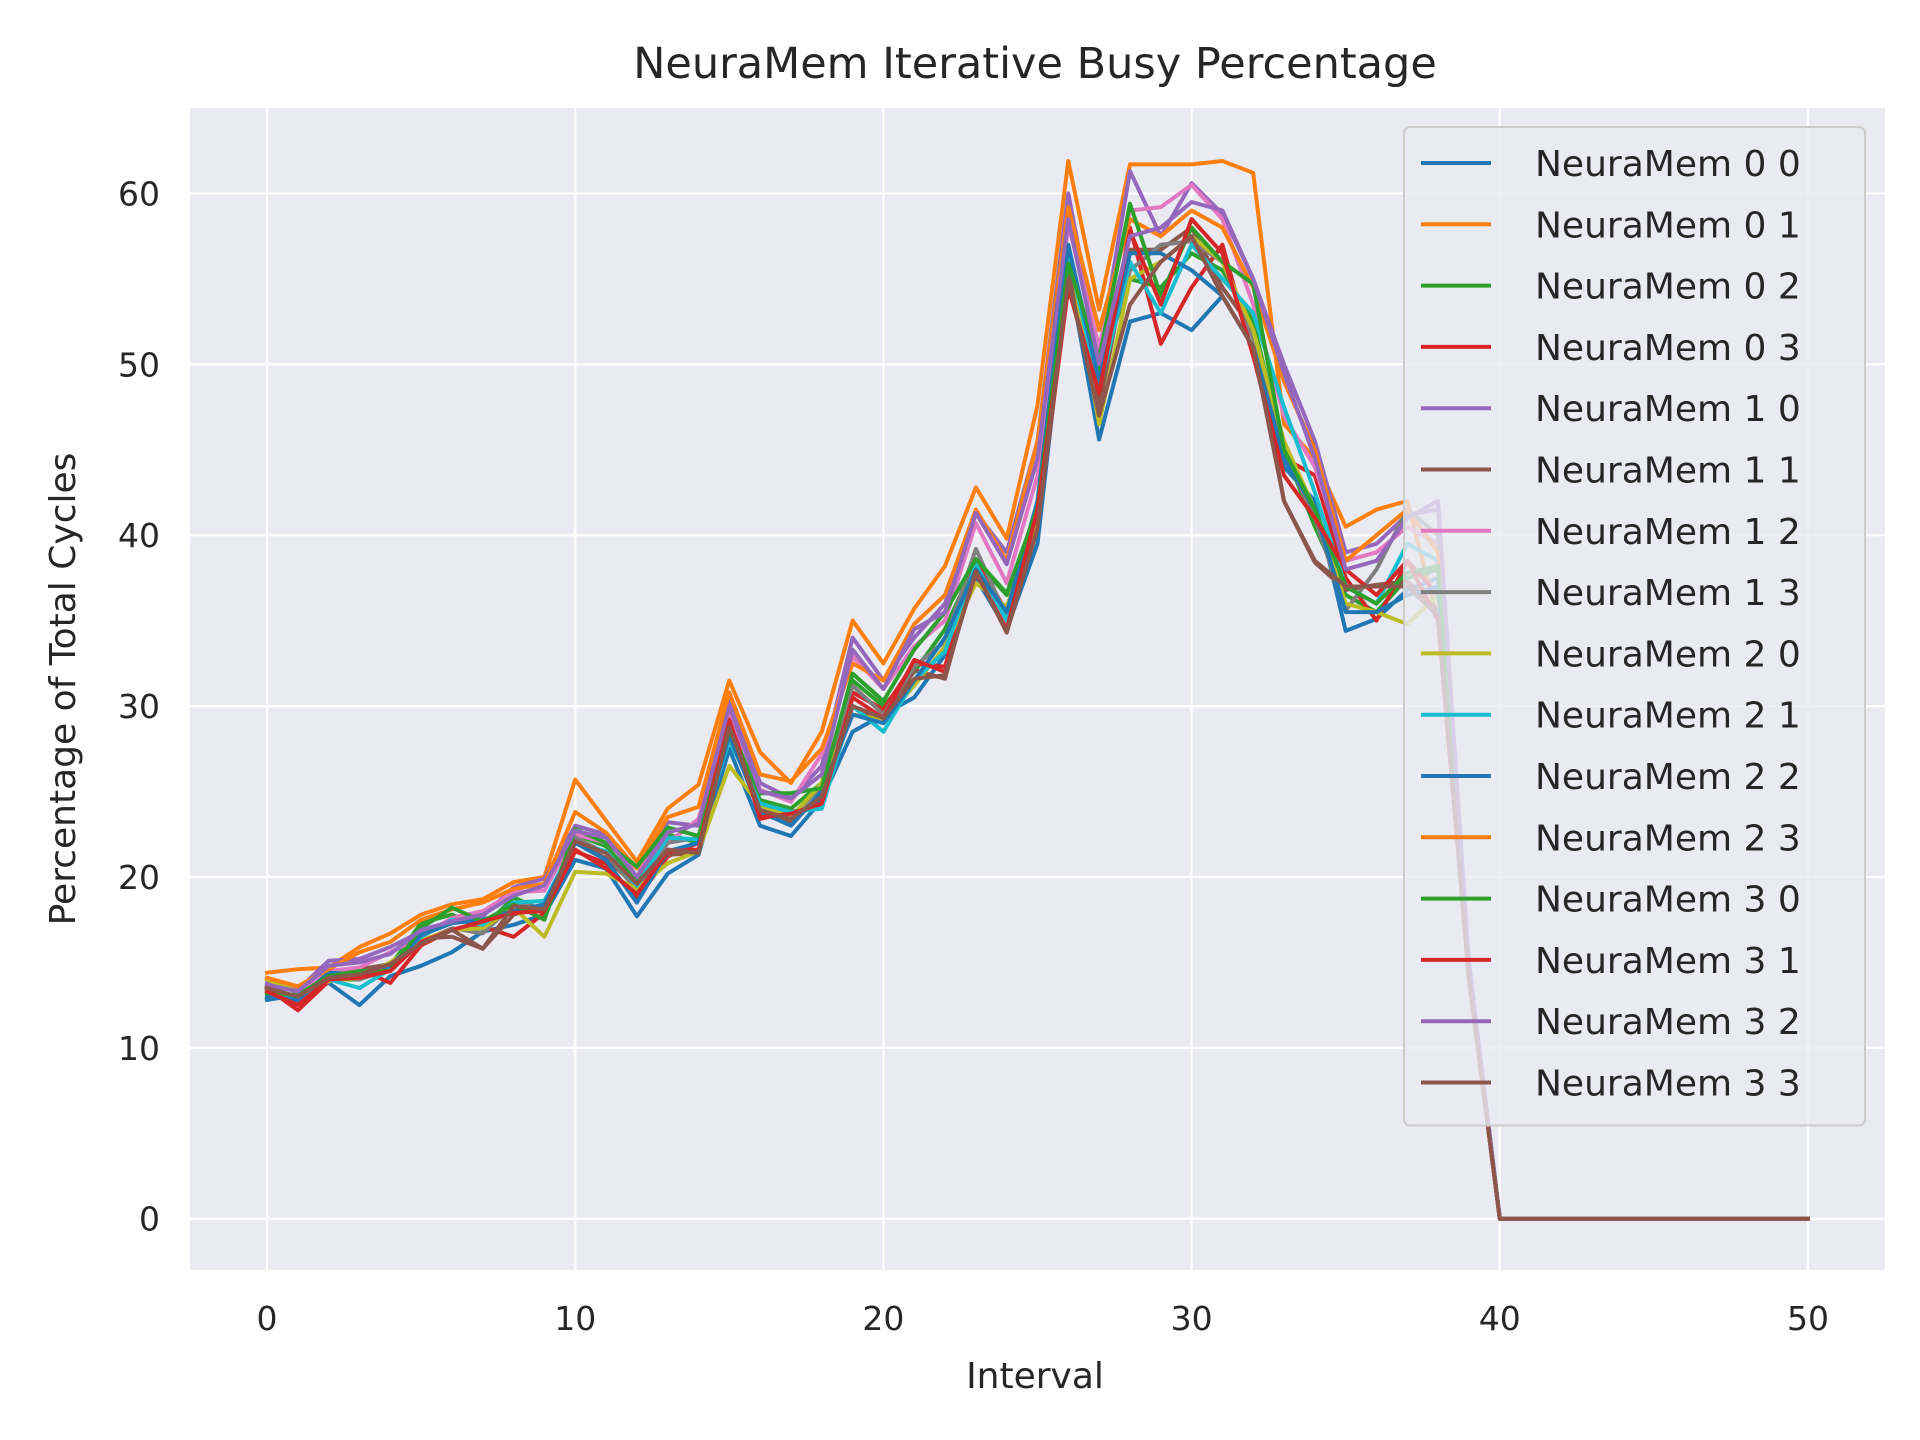 The height and width of the screenshot is (1440, 1920). Describe the element at coordinates (1668, 1084) in the screenshot. I see `legend-label: NeuraMem 3 3` at that location.